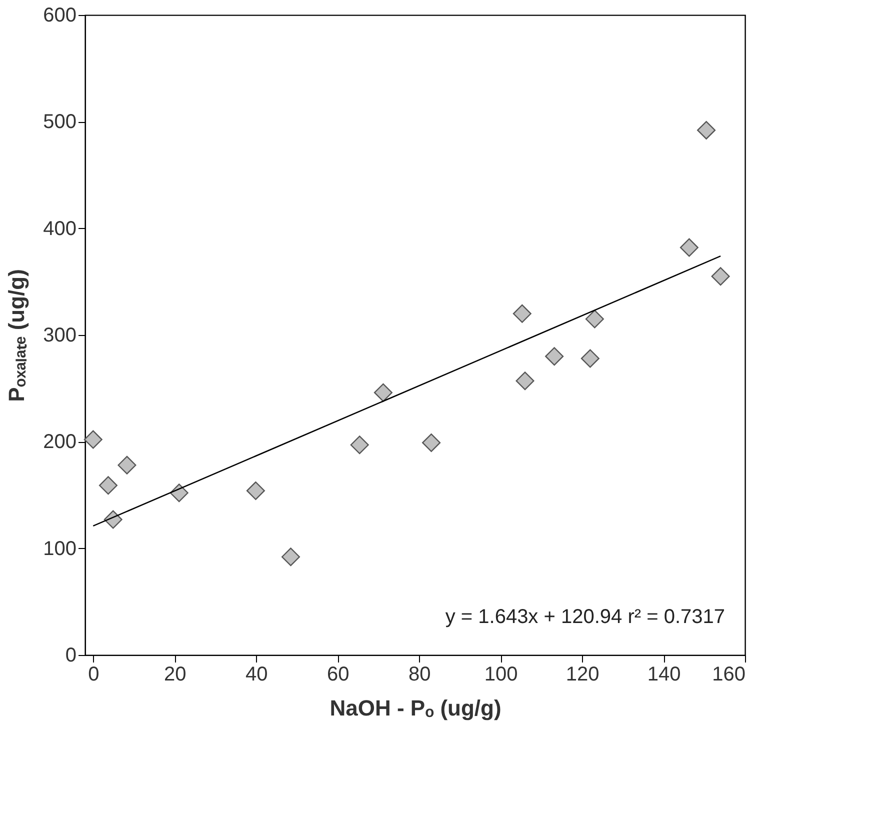  What do you see at coordinates (664, 675) in the screenshot?
I see `x-tick-label: 140` at bounding box center [664, 675].